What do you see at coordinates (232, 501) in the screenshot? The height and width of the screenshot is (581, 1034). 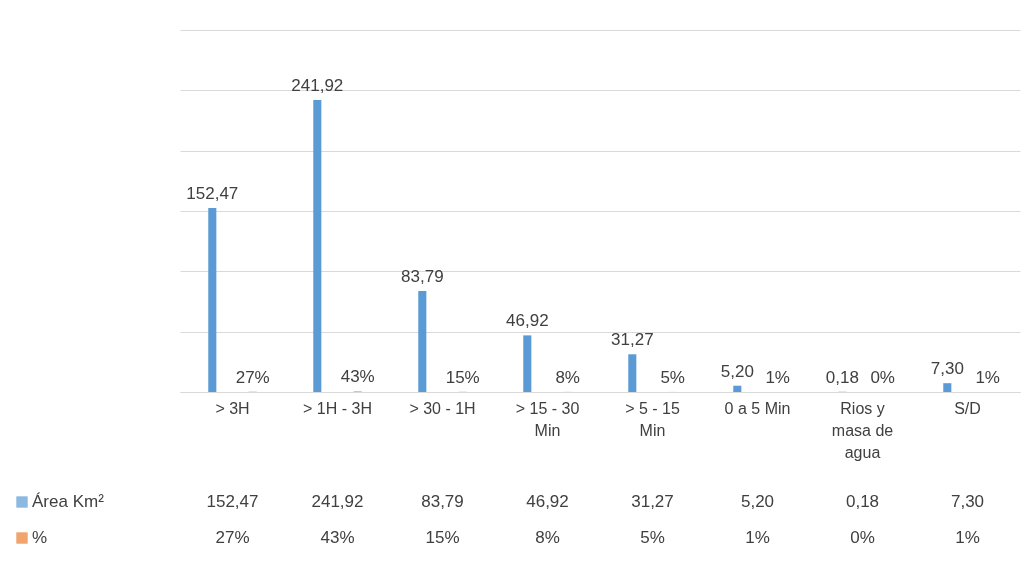 I see `data-label: 152,47` at bounding box center [232, 501].